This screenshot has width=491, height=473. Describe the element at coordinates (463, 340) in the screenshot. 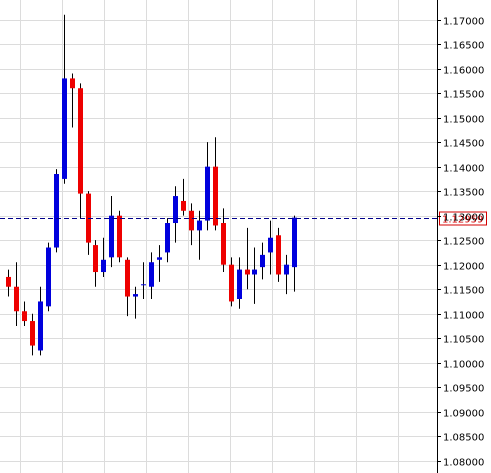

I see `tick-label: 1.10500` at that location.